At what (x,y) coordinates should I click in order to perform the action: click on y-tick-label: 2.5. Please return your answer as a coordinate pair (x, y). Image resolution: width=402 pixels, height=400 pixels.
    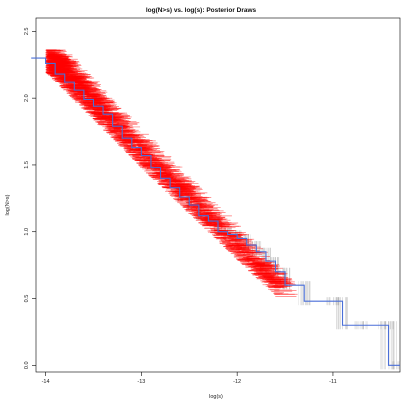
    Looking at the image, I should click on (27, 32).